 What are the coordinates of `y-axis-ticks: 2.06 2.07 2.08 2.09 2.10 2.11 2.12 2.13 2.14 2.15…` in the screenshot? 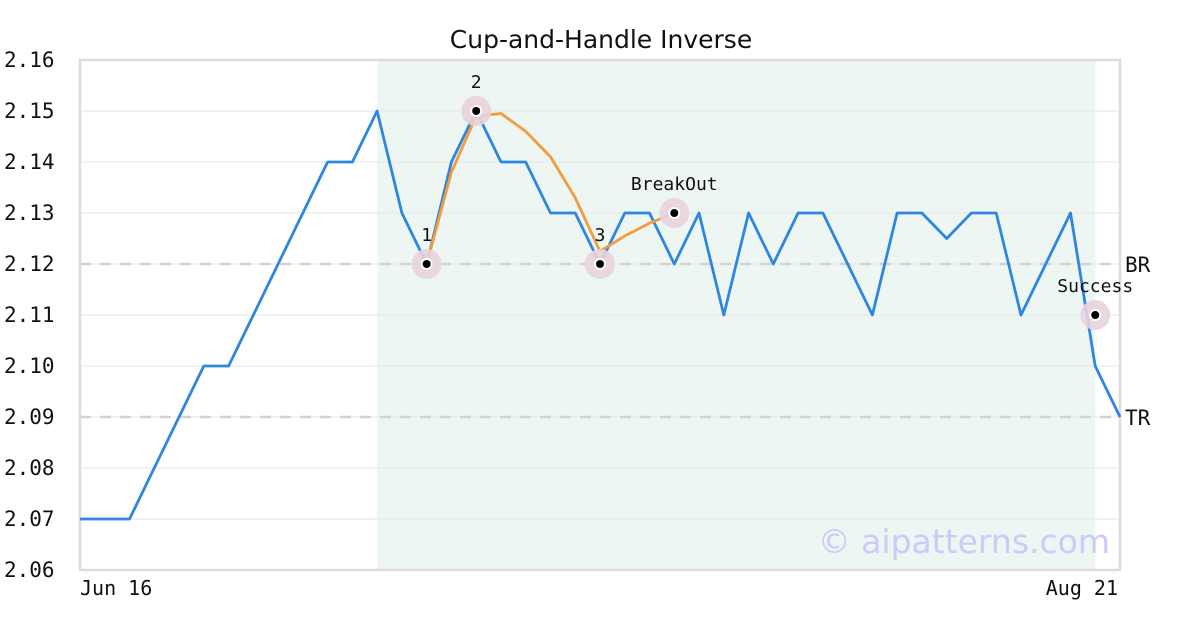 It's located at (29, 315).